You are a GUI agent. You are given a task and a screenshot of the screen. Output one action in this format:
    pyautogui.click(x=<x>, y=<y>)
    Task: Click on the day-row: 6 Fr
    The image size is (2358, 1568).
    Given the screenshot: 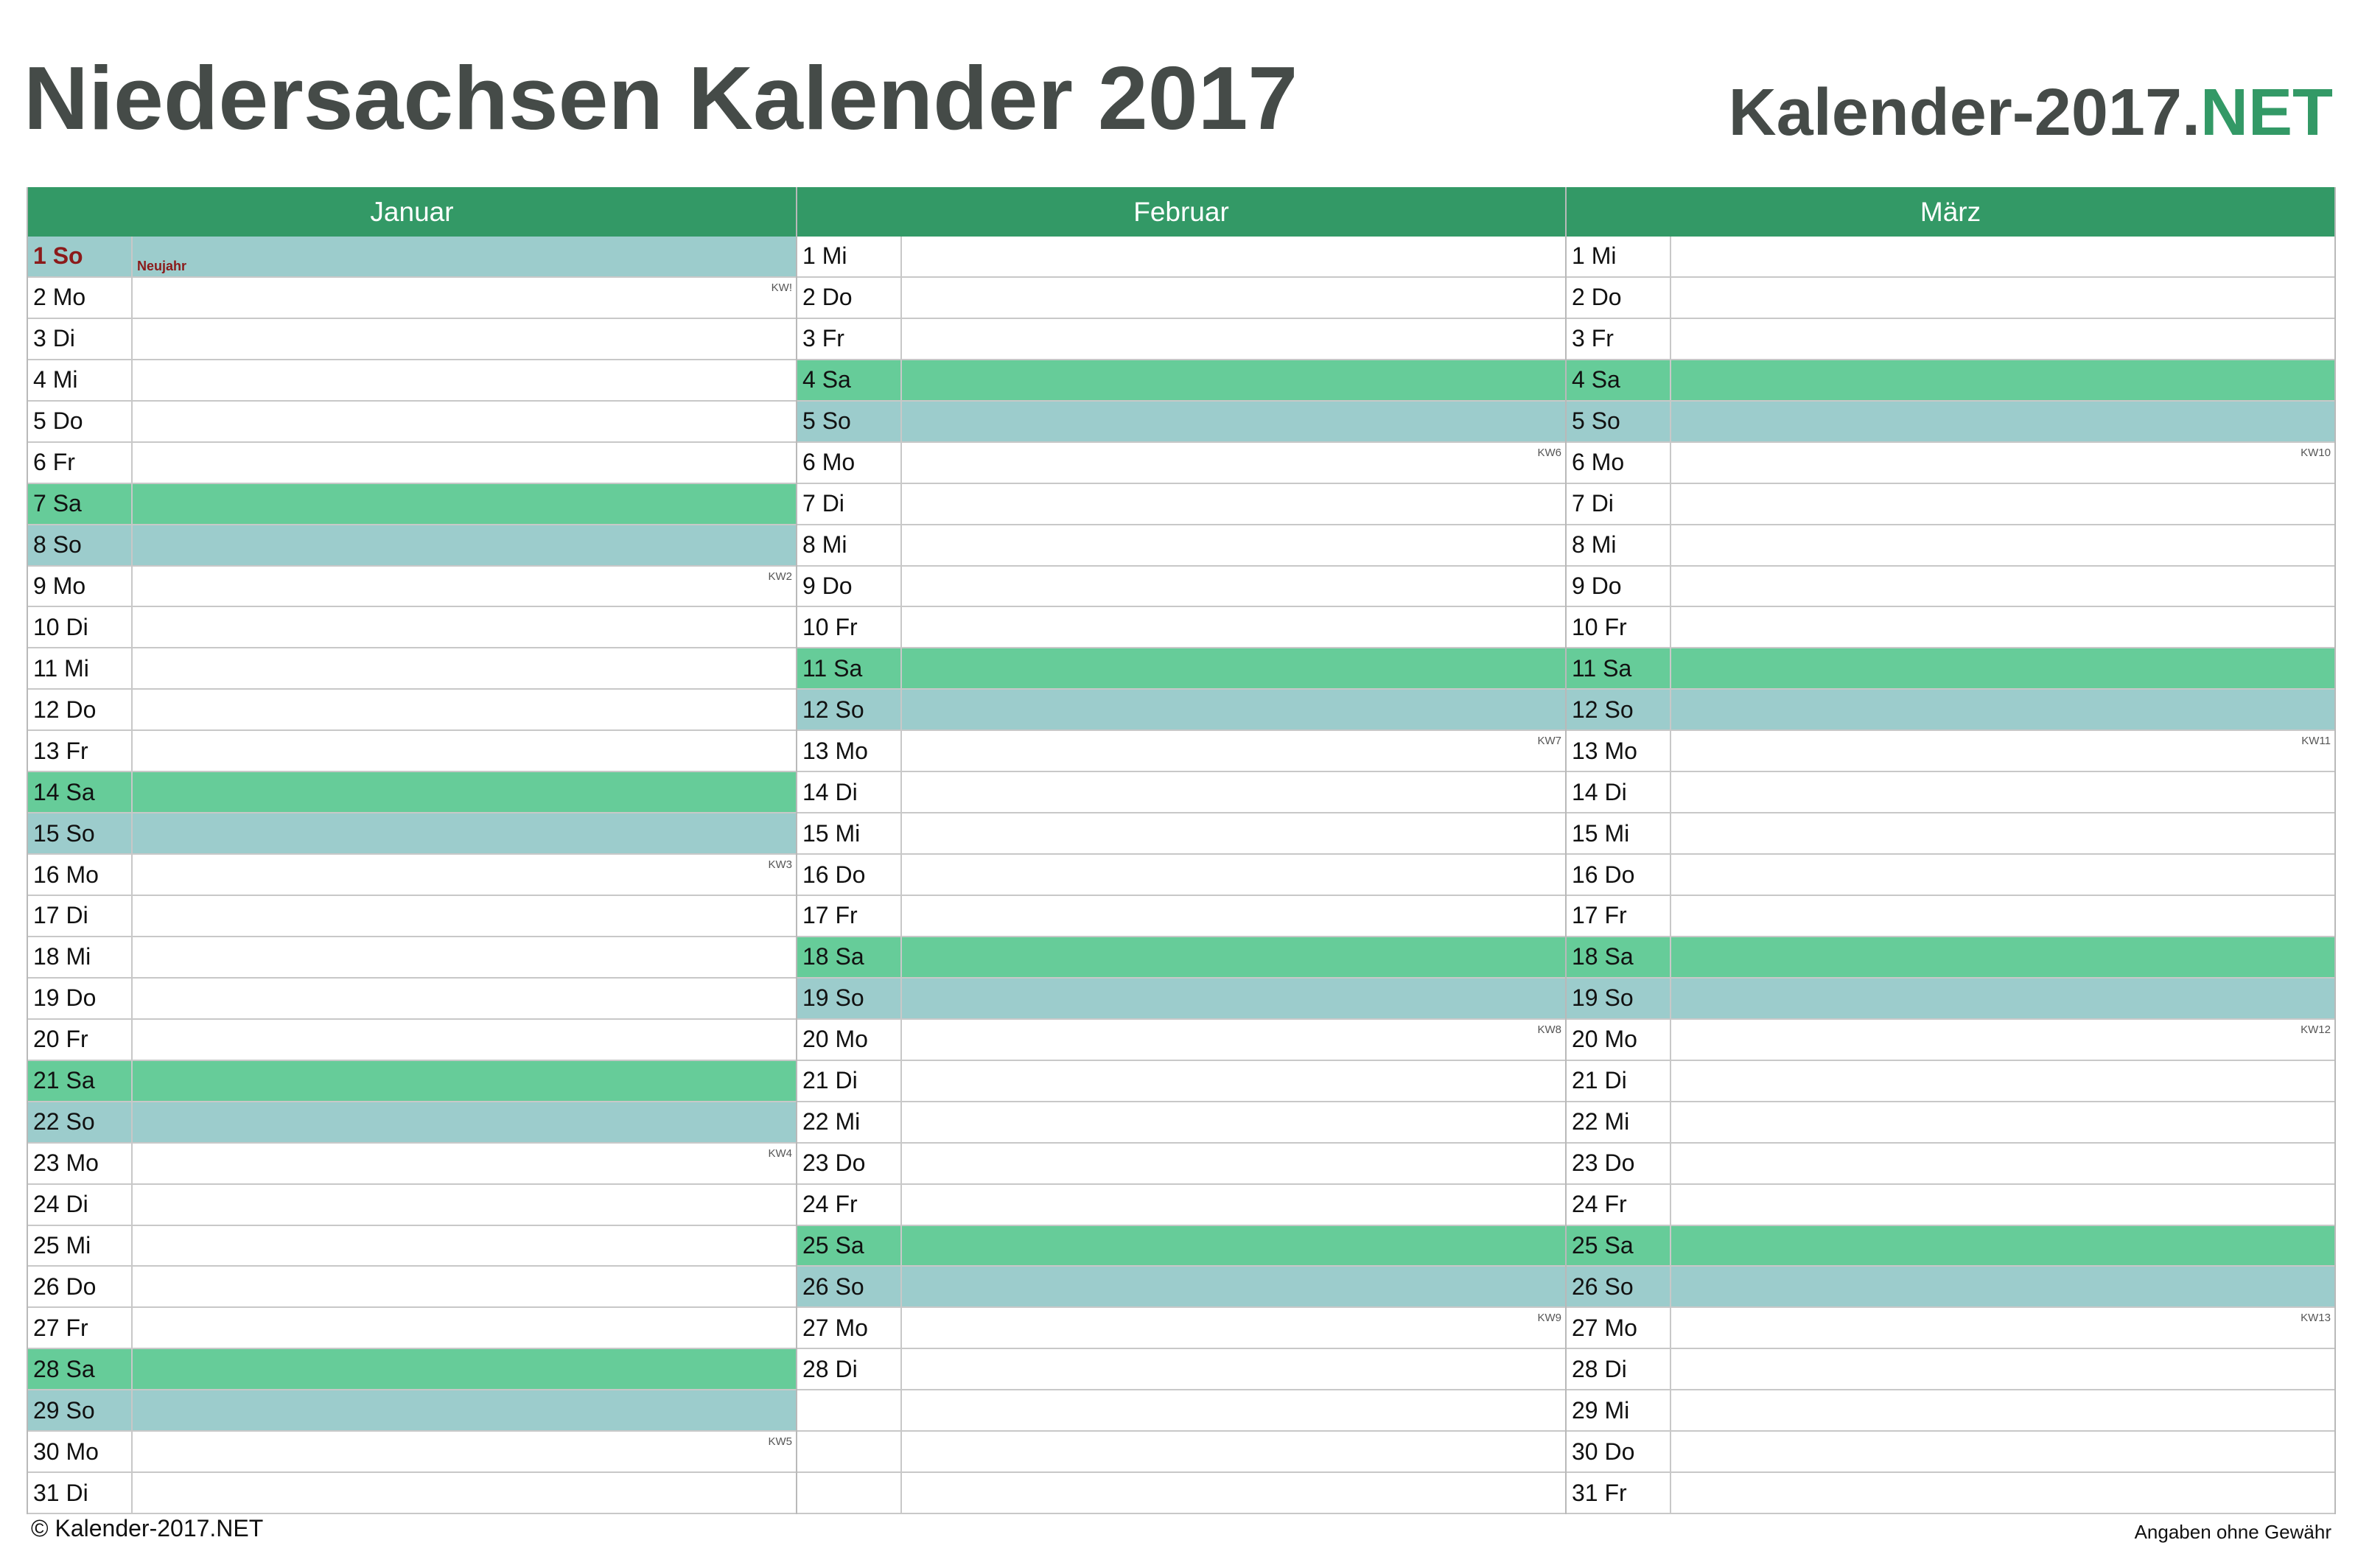 What is the action you would take?
    pyautogui.click(x=412, y=463)
    